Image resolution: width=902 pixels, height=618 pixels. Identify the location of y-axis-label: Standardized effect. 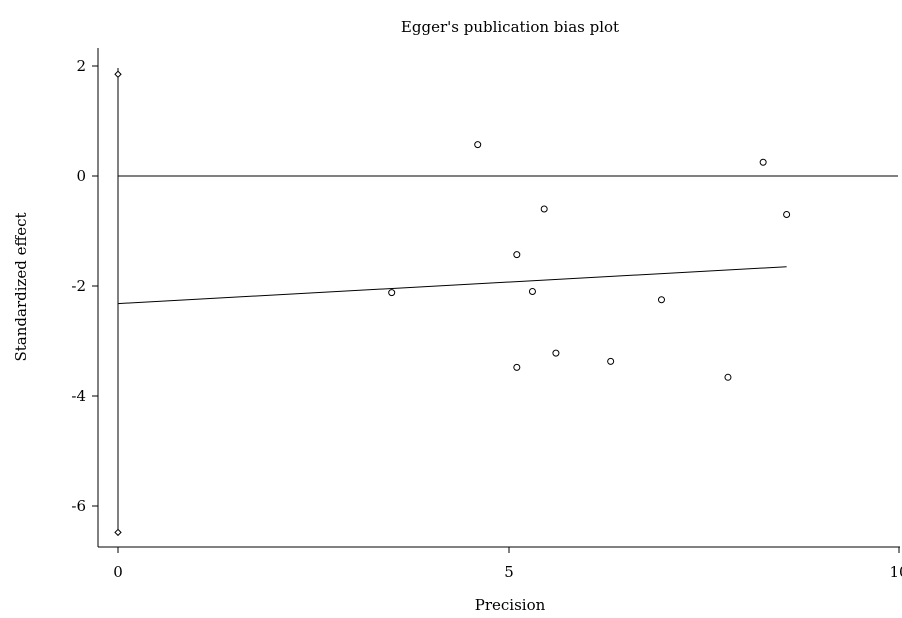
(21, 286).